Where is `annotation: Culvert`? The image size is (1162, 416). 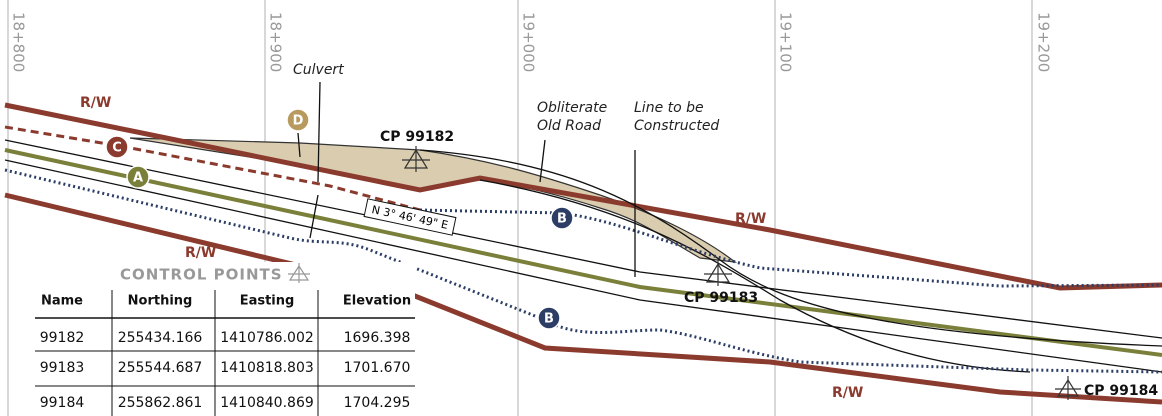 annotation: Culvert is located at coordinates (318, 70).